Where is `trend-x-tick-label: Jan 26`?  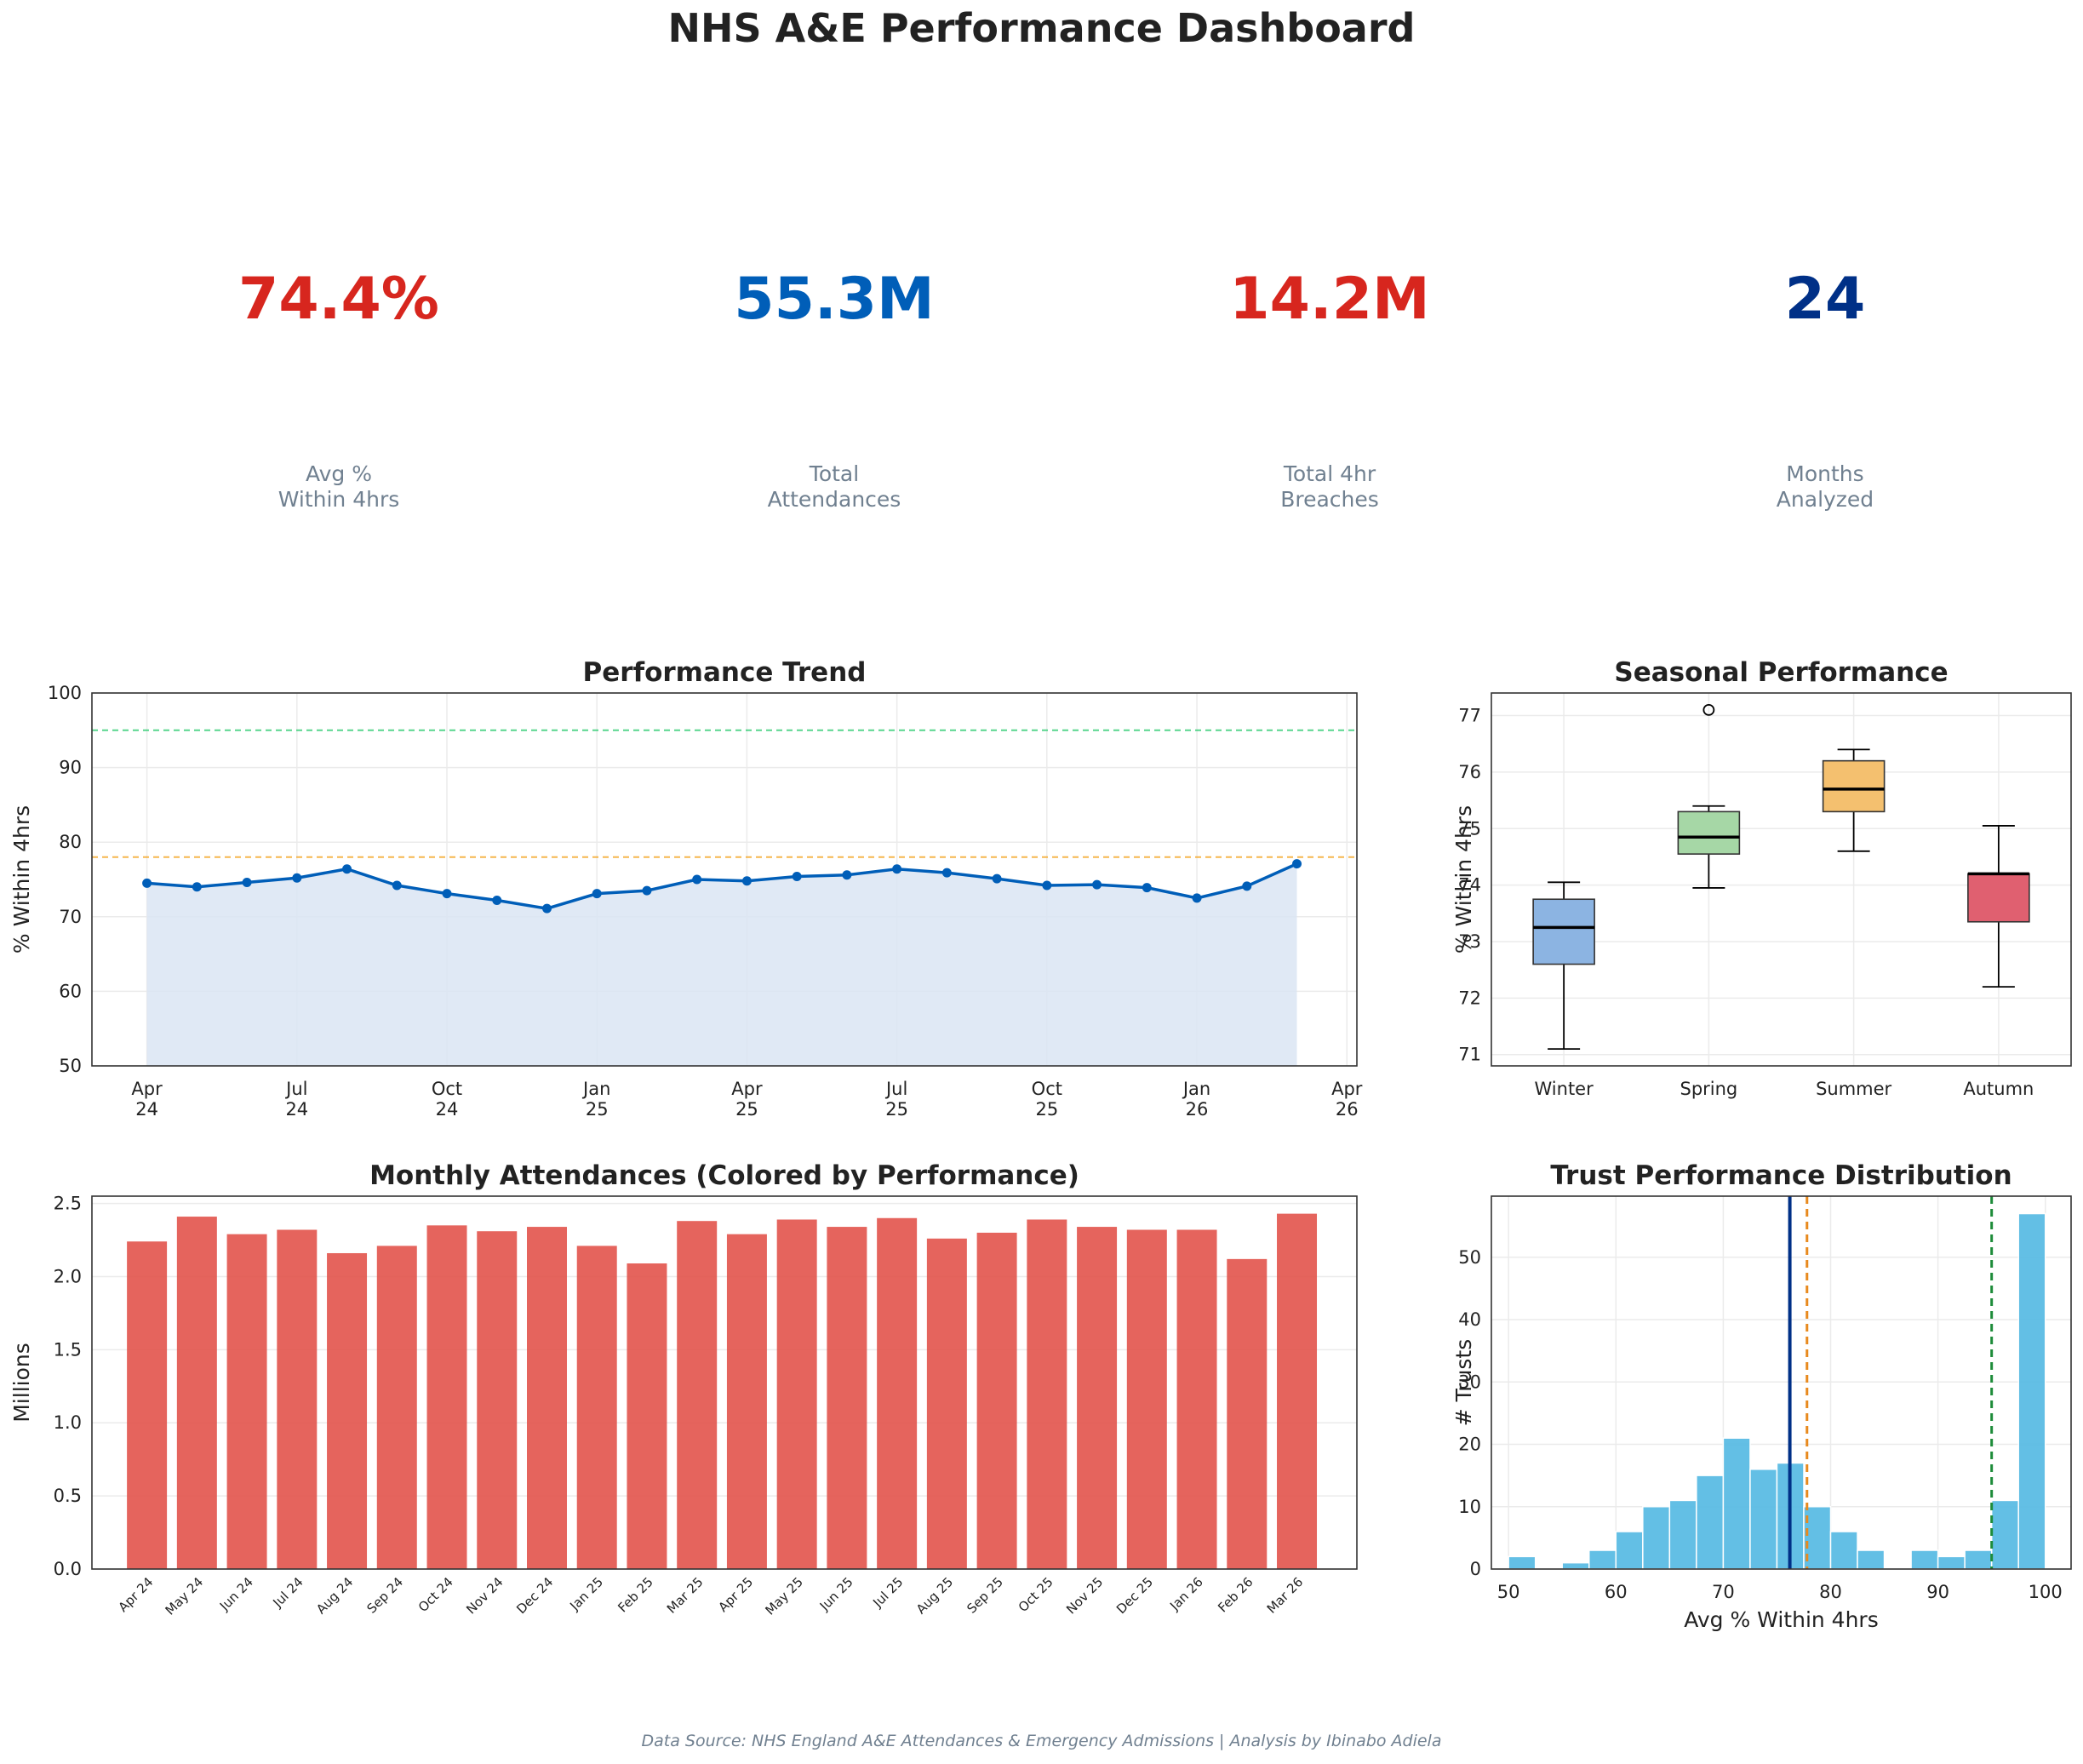 trend-x-tick-label: Jan 26 is located at coordinates (1196, 1099).